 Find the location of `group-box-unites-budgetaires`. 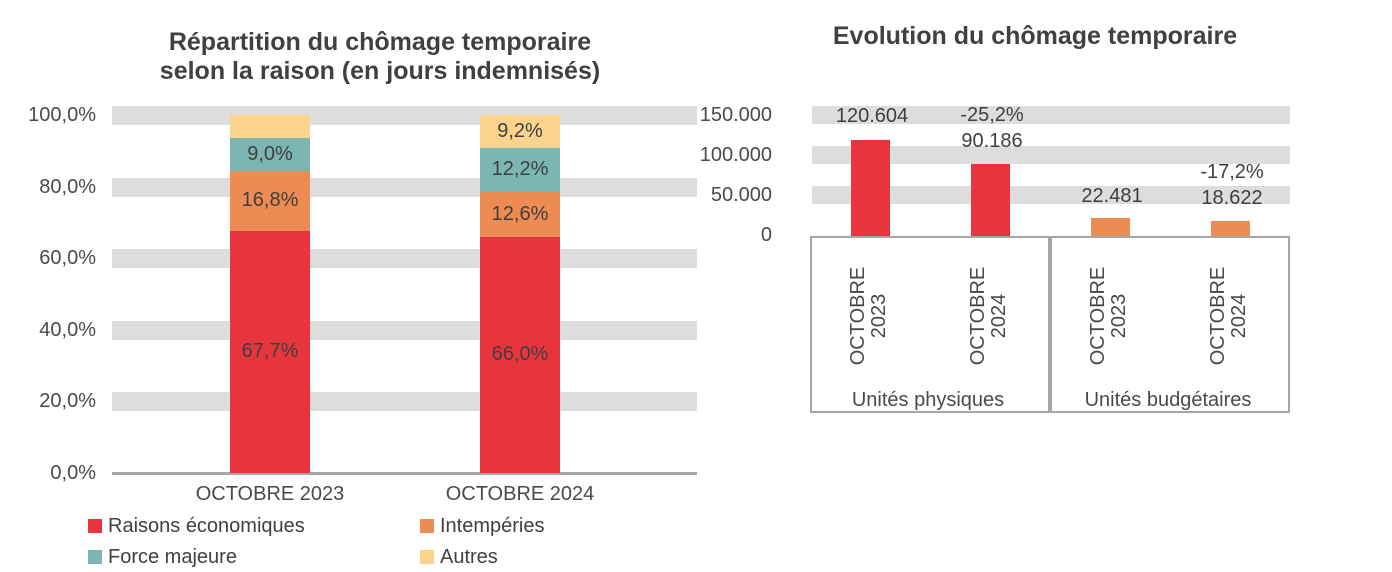

group-box-unites-budgetaires is located at coordinates (1170, 324).